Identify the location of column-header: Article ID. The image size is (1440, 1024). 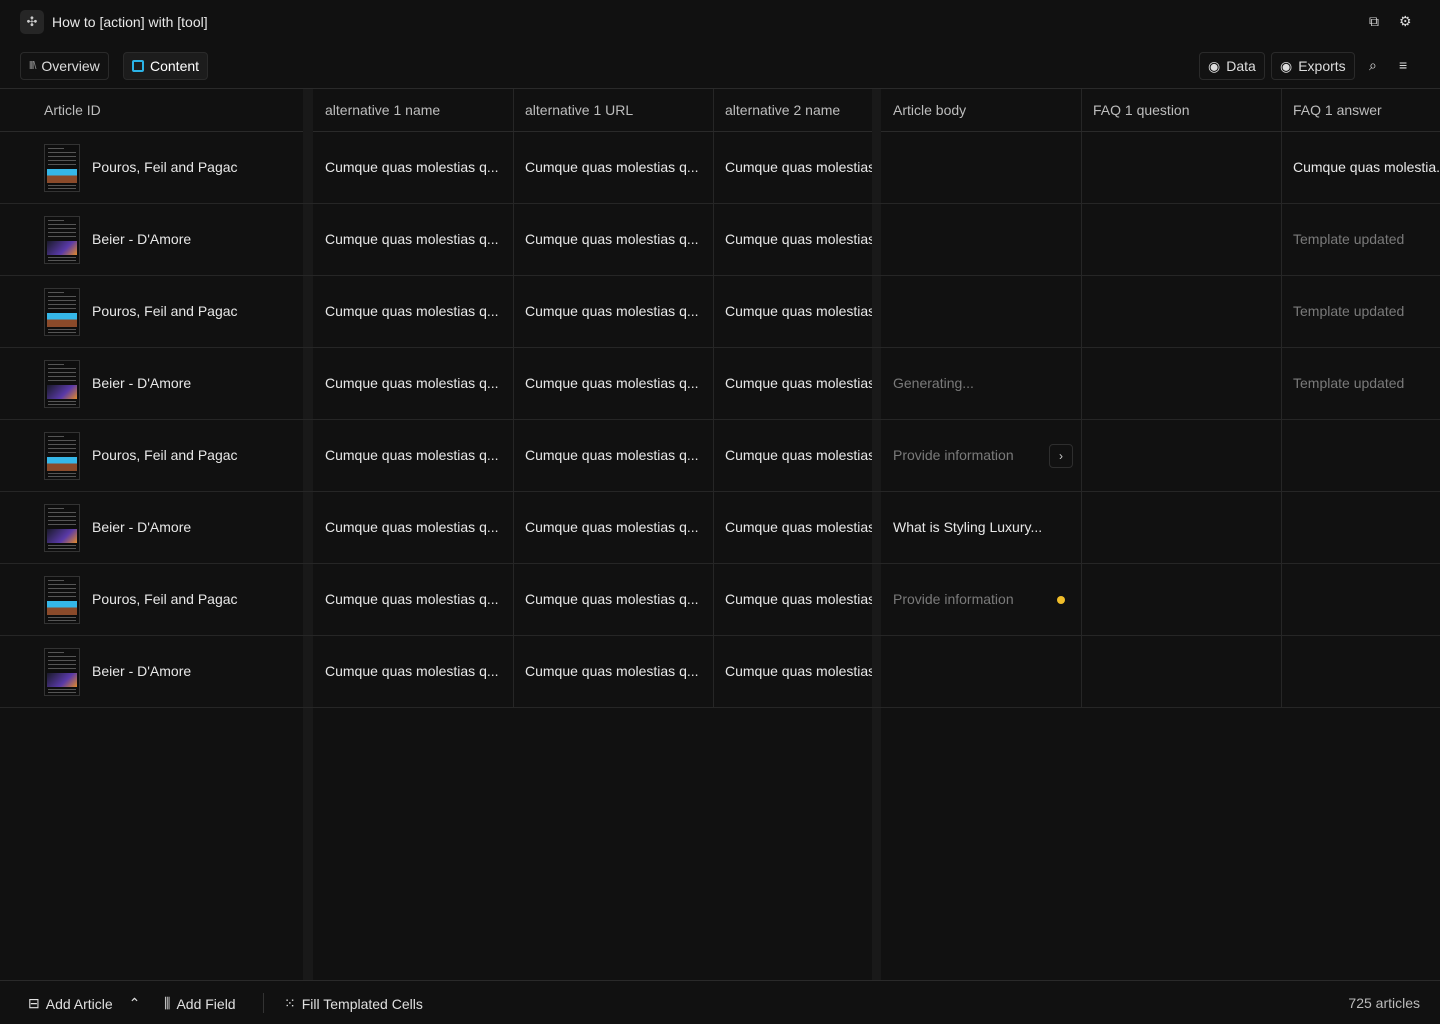
(151, 110).